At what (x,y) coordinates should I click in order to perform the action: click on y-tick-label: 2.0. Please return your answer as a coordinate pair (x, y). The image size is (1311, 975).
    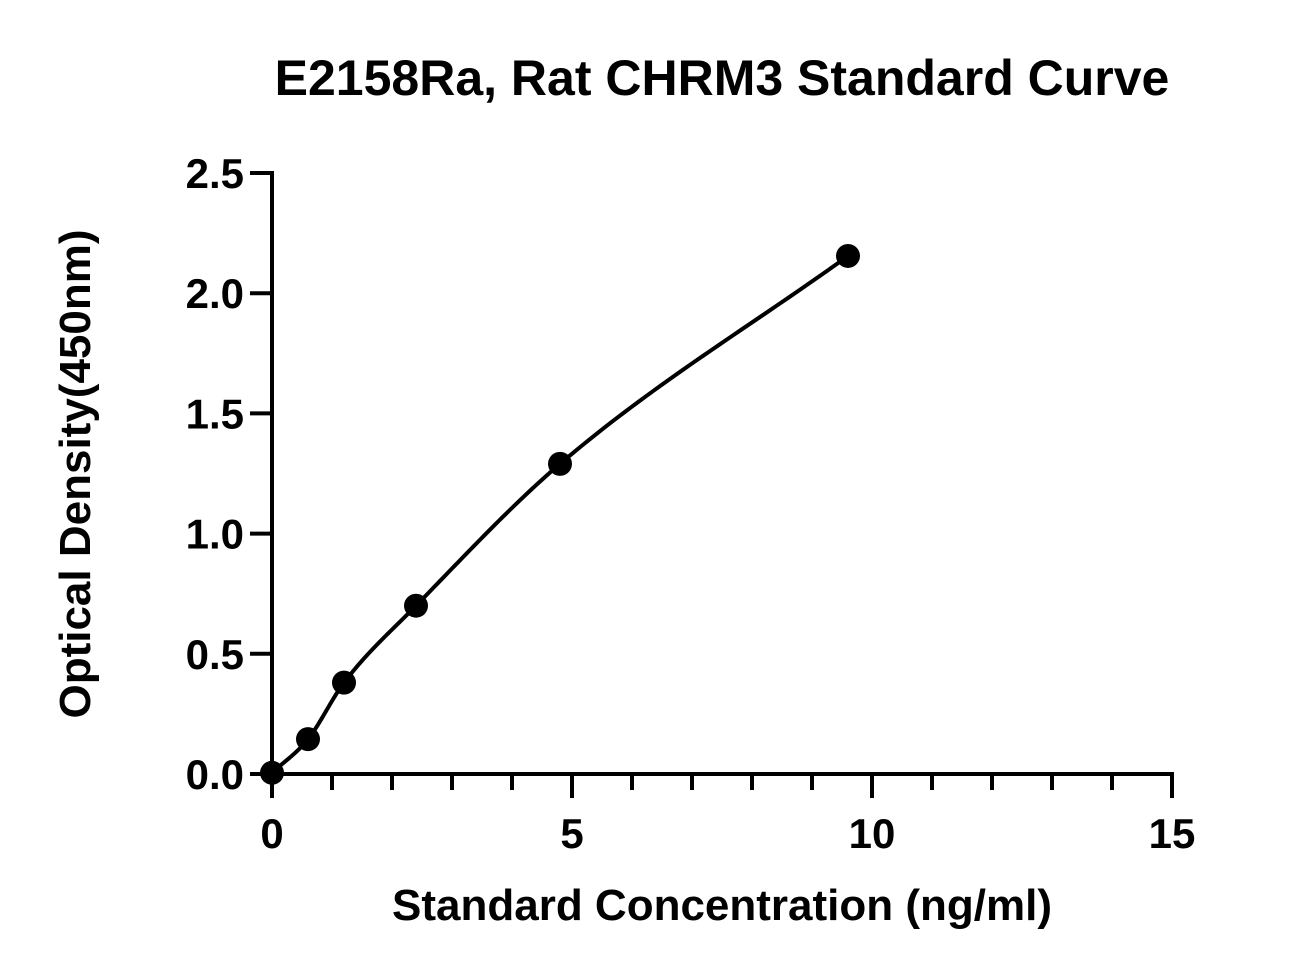
    Looking at the image, I should click on (215, 293).